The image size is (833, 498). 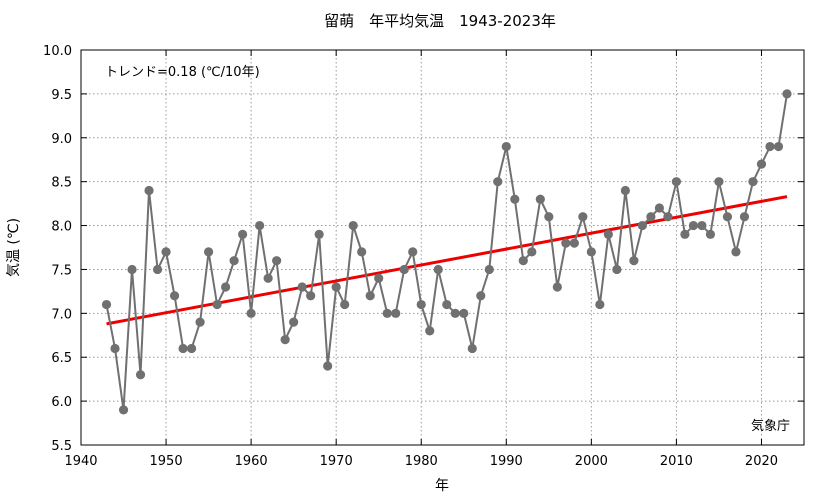 I want to click on x-axis-label: 年, so click(x=442, y=486).